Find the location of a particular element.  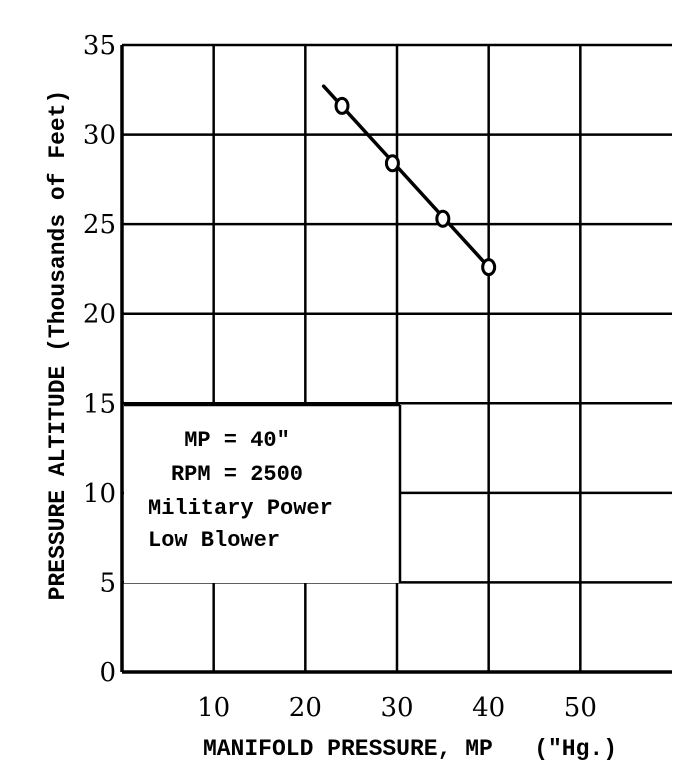

annotation-line: MP = 40" is located at coordinates (237, 440).